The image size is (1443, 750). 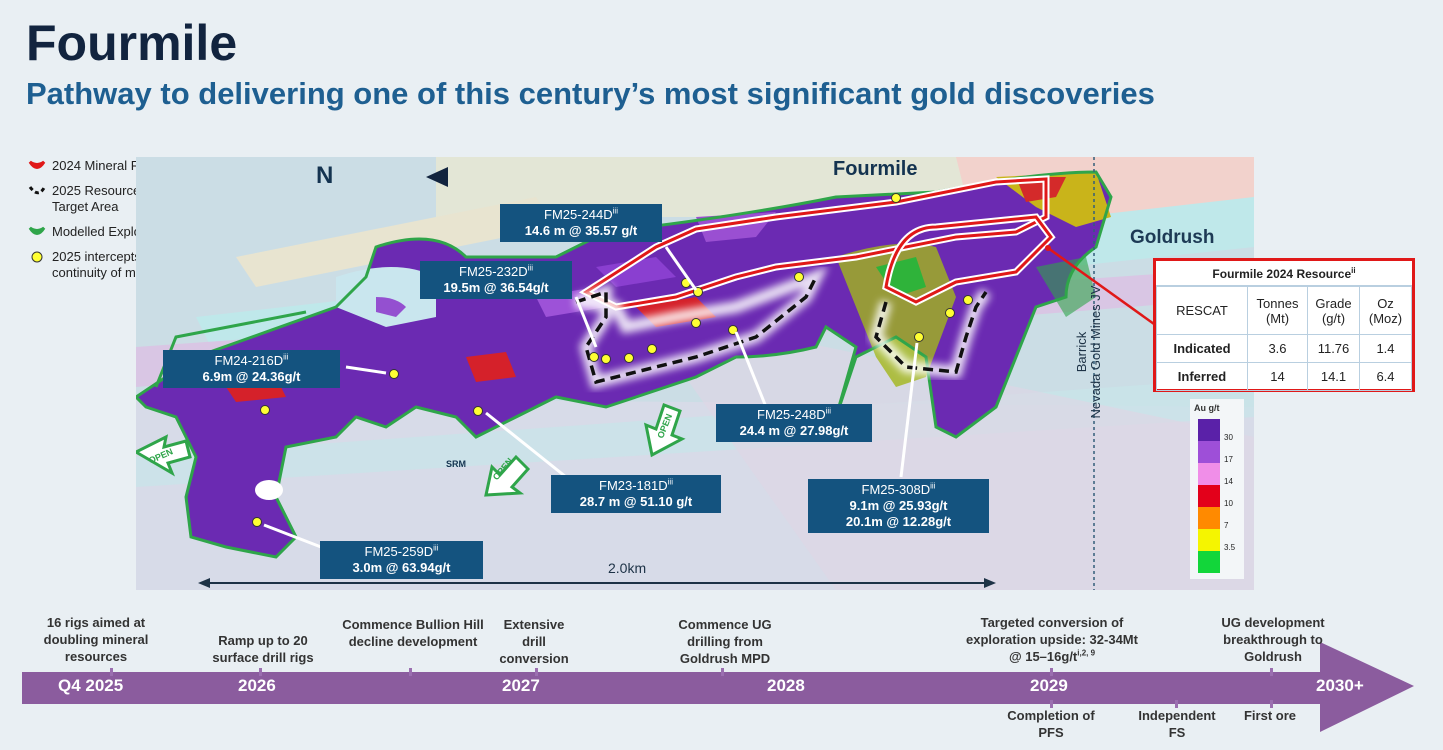 What do you see at coordinates (786, 685) in the screenshot?
I see `timeline-year: 2028` at bounding box center [786, 685].